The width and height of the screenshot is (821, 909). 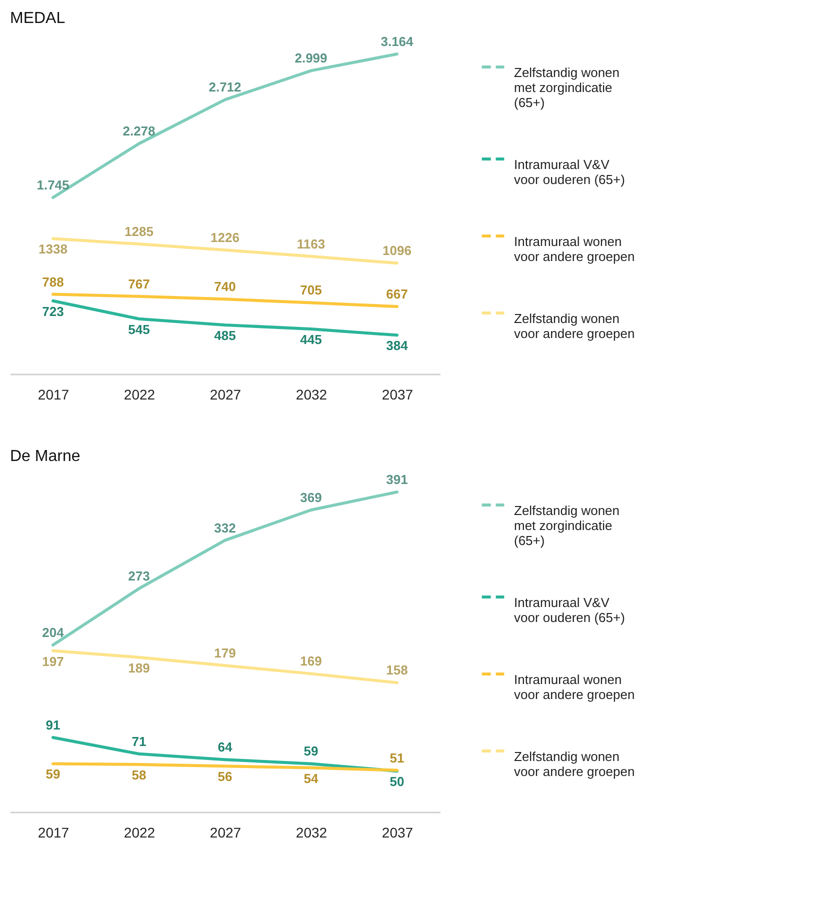 I want to click on data-label: 1163, so click(x=311, y=244).